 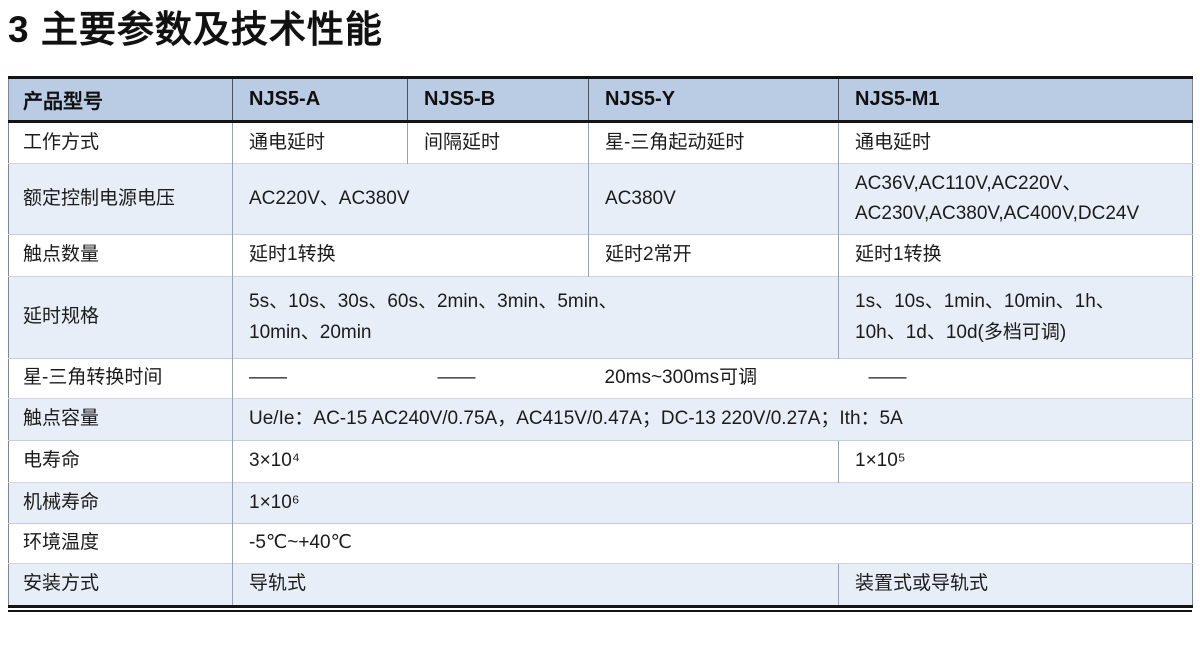 I want to click on row-label-mechanical-life: 机械寿命, so click(x=120, y=503).